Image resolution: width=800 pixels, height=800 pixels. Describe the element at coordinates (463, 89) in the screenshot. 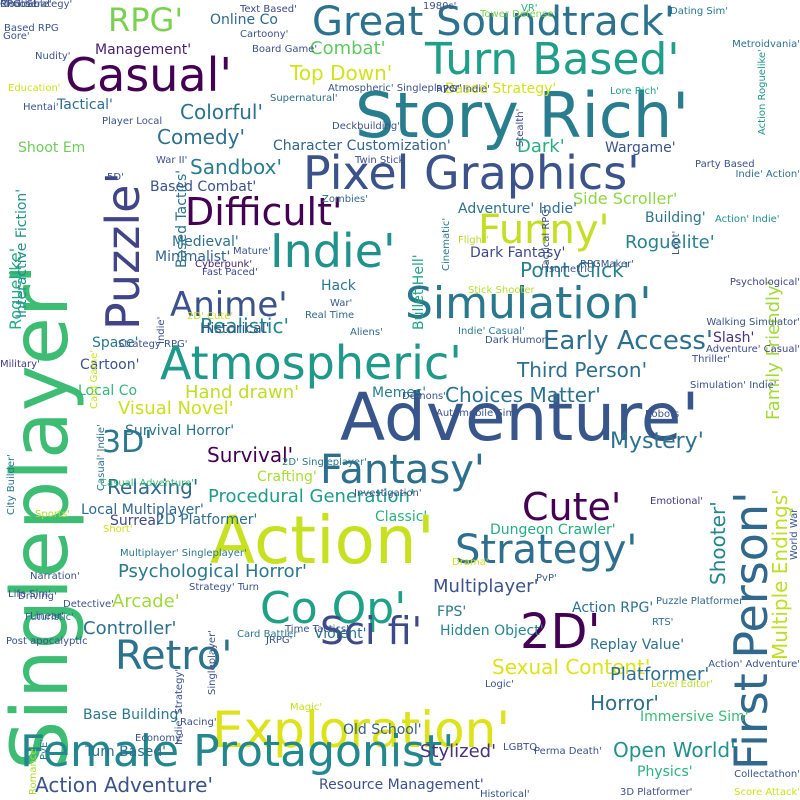

I see `word-cloud-word: RPG' Indie'` at that location.